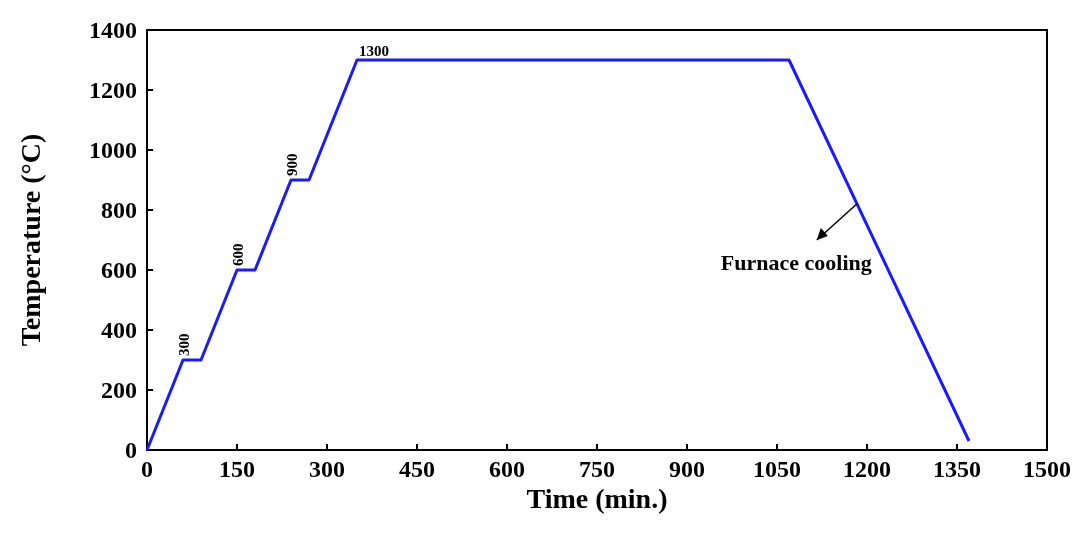 Image resolution: width=1086 pixels, height=546 pixels. What do you see at coordinates (238, 254) in the screenshot?
I see `data-label: 600` at bounding box center [238, 254].